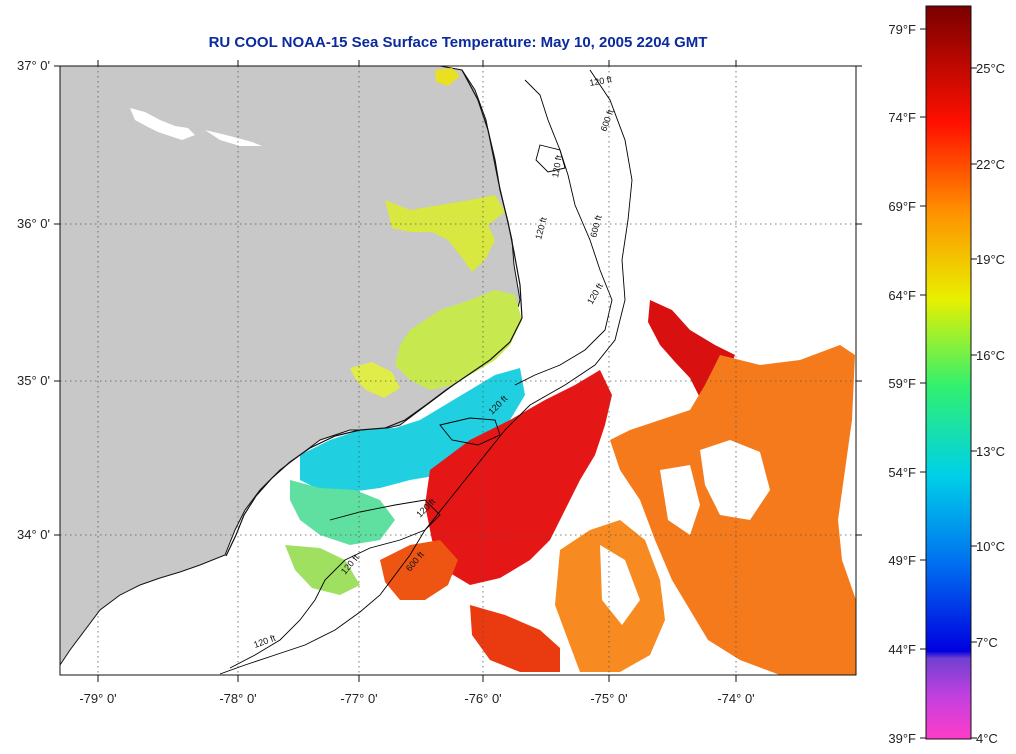 This screenshot has height=754, width=1016. I want to click on celsius-label: 10°C, so click(990, 546).